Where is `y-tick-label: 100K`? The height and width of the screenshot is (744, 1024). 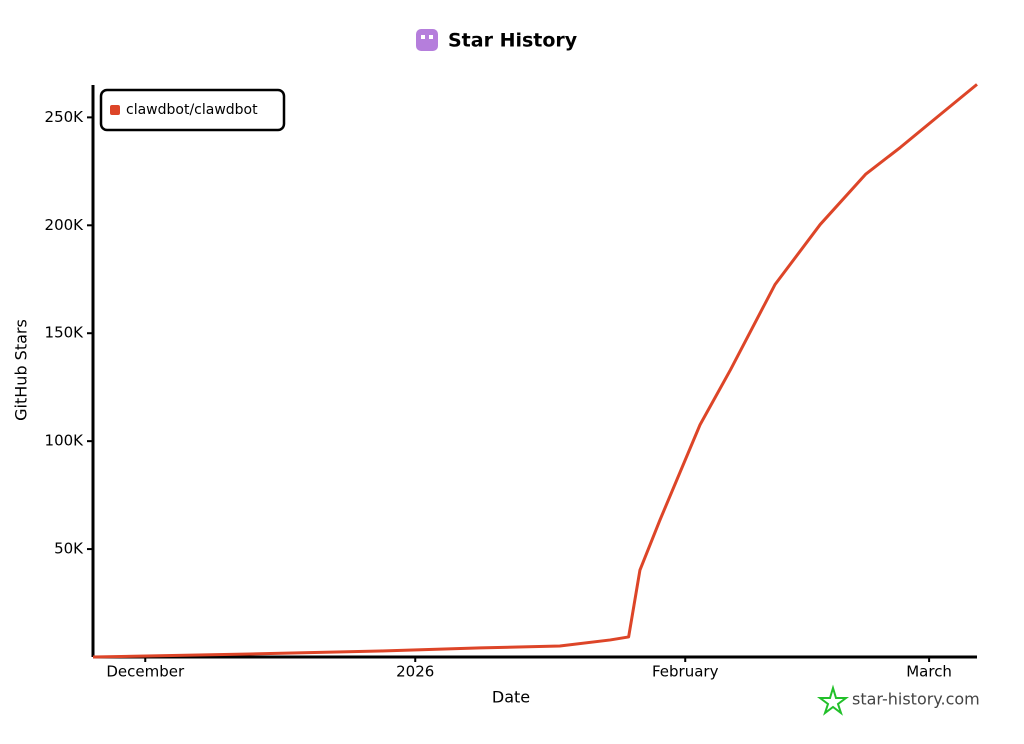 y-tick-label: 100K is located at coordinates (65, 441).